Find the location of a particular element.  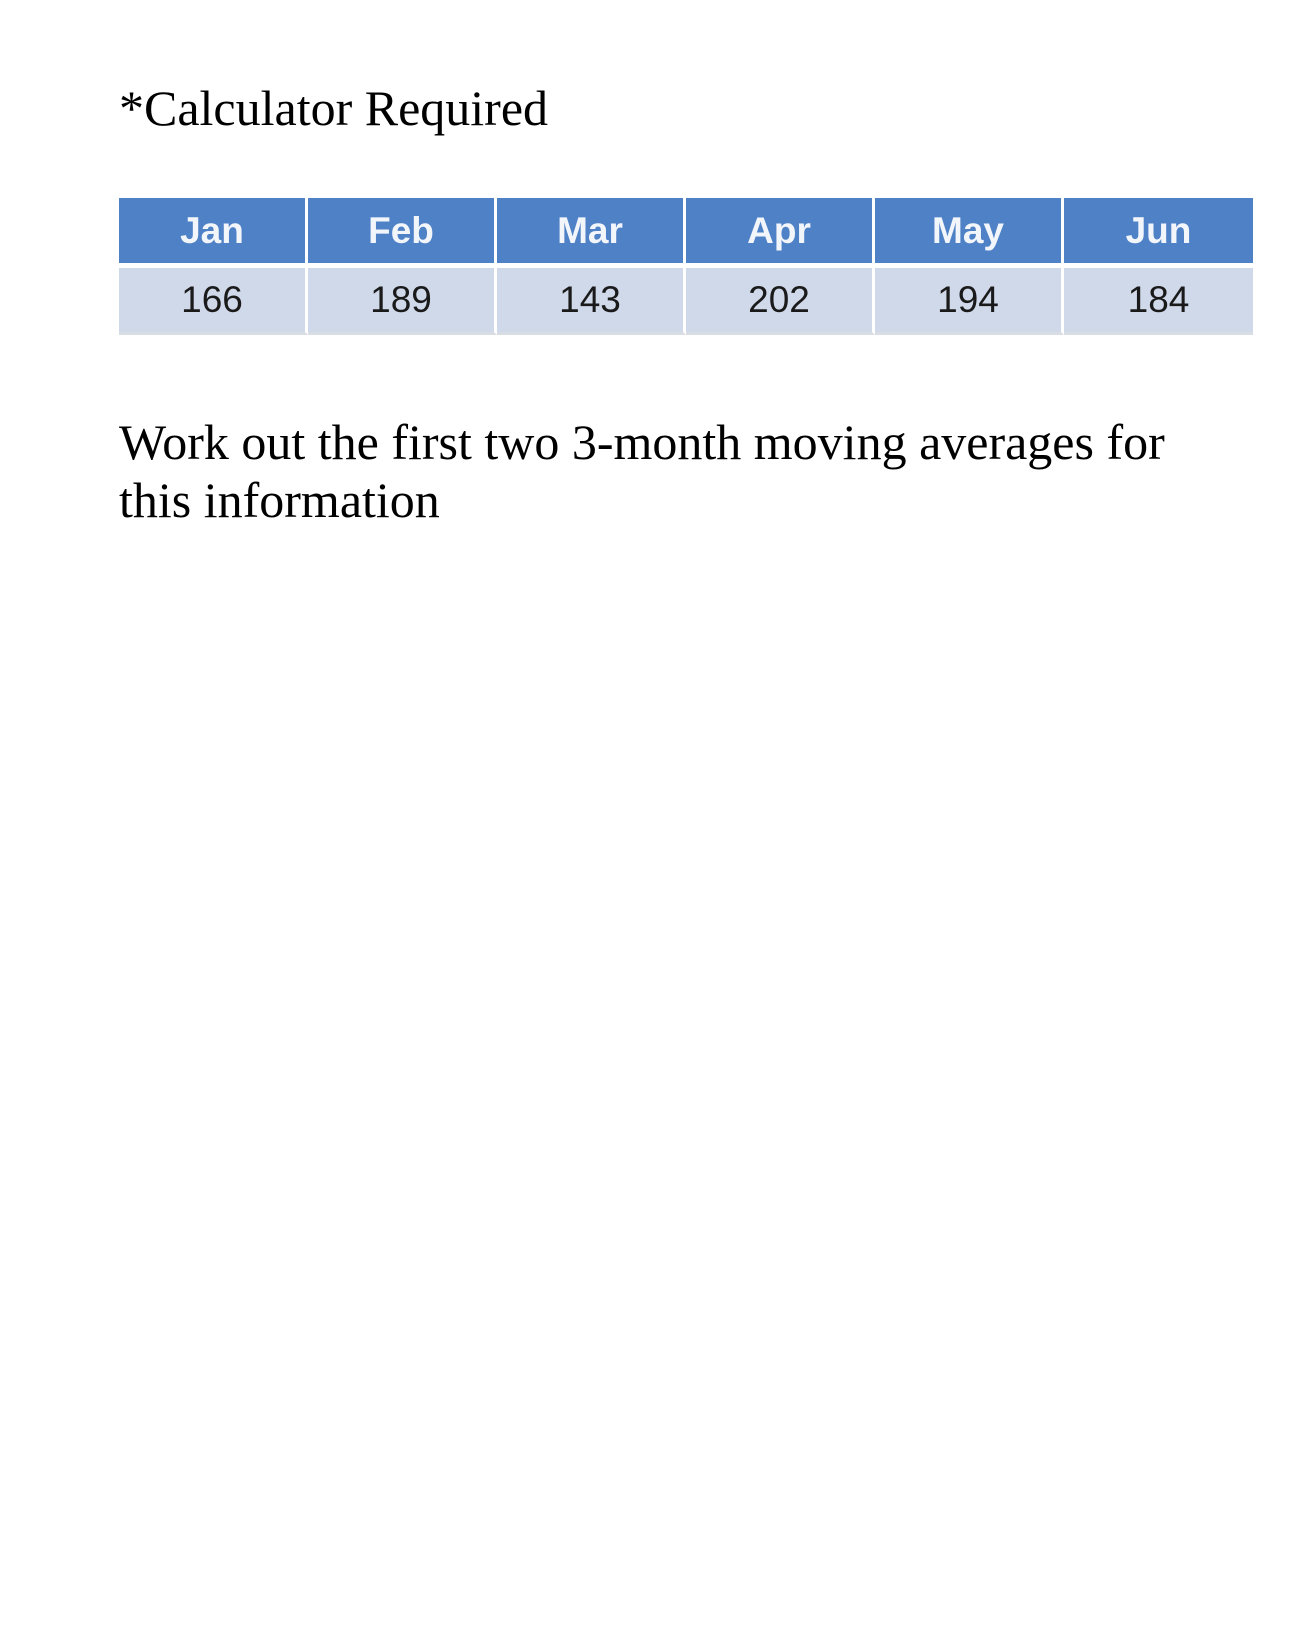

calculator-required-note: *Calculator Required is located at coordinates (334, 108).